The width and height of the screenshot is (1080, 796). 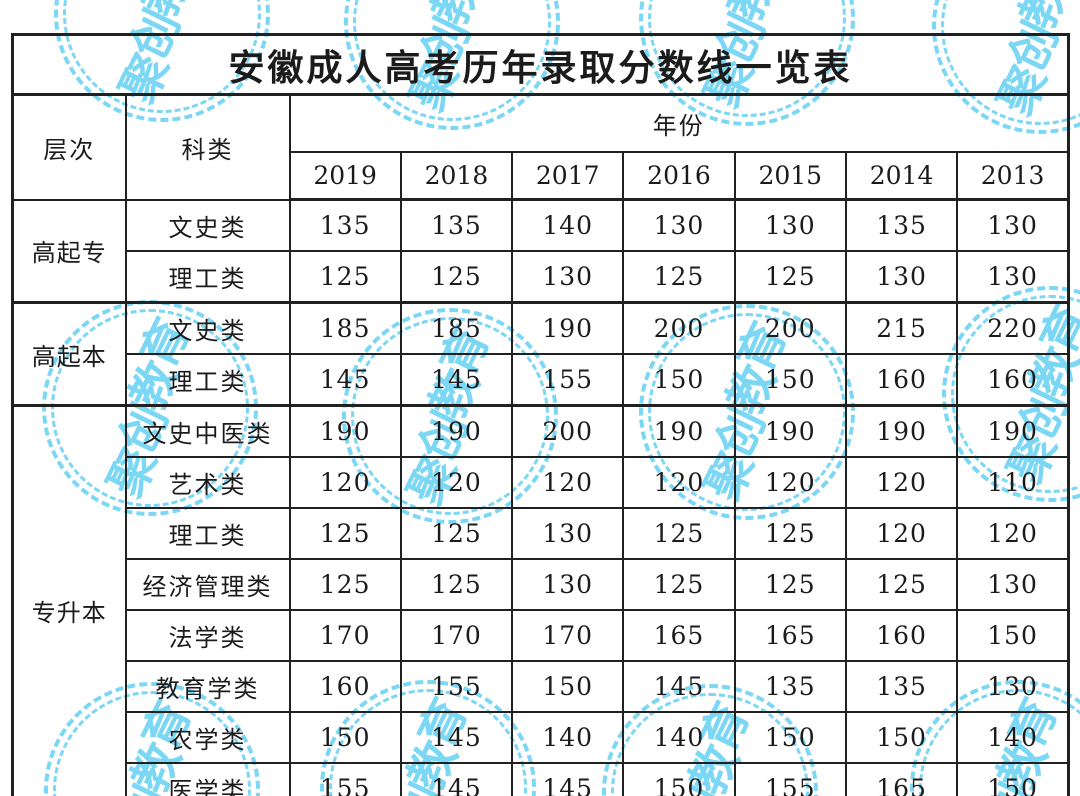 I want to click on table-row: 艺术类 120 120 120 120 120 120 110, so click(x=541, y=482).